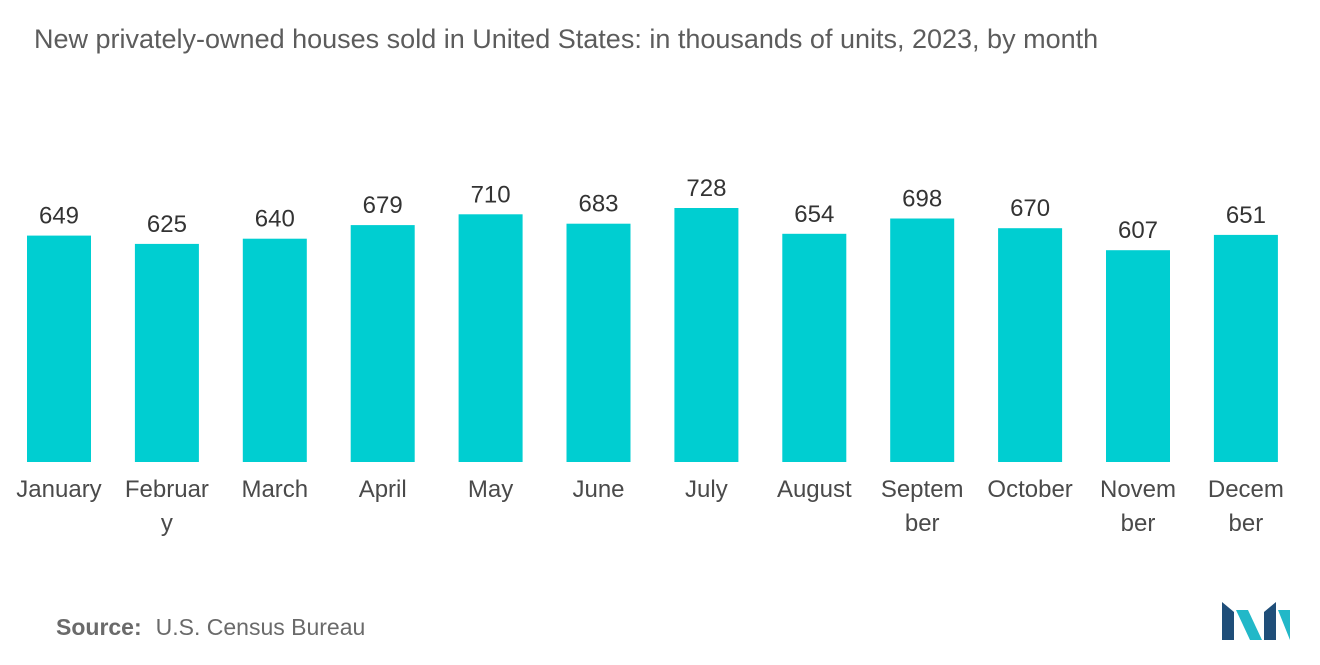 The height and width of the screenshot is (665, 1320). What do you see at coordinates (922, 506) in the screenshot?
I see `category-label-september: Septem ber` at bounding box center [922, 506].